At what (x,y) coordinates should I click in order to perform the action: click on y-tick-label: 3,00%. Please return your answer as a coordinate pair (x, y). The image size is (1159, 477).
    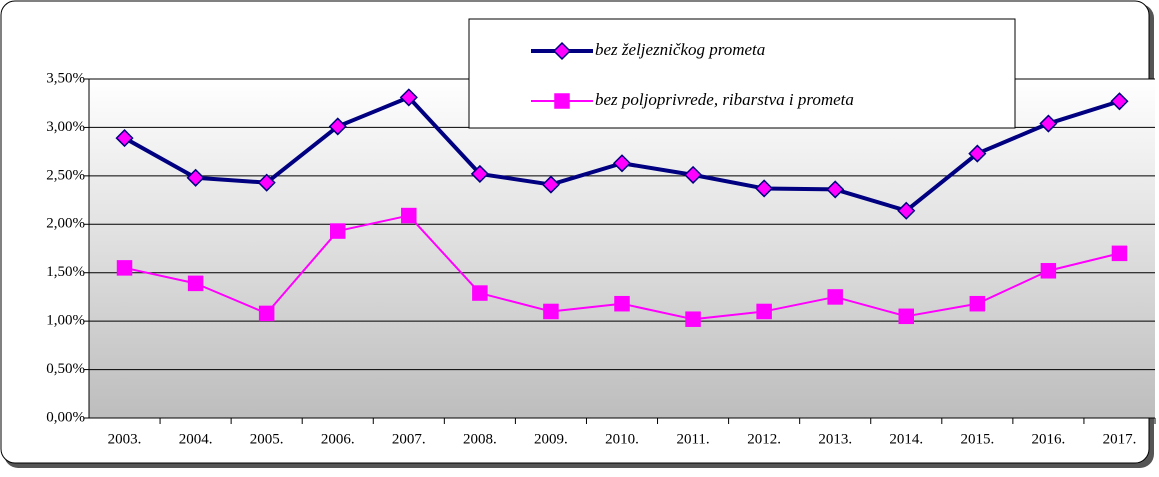
    Looking at the image, I should click on (65, 127).